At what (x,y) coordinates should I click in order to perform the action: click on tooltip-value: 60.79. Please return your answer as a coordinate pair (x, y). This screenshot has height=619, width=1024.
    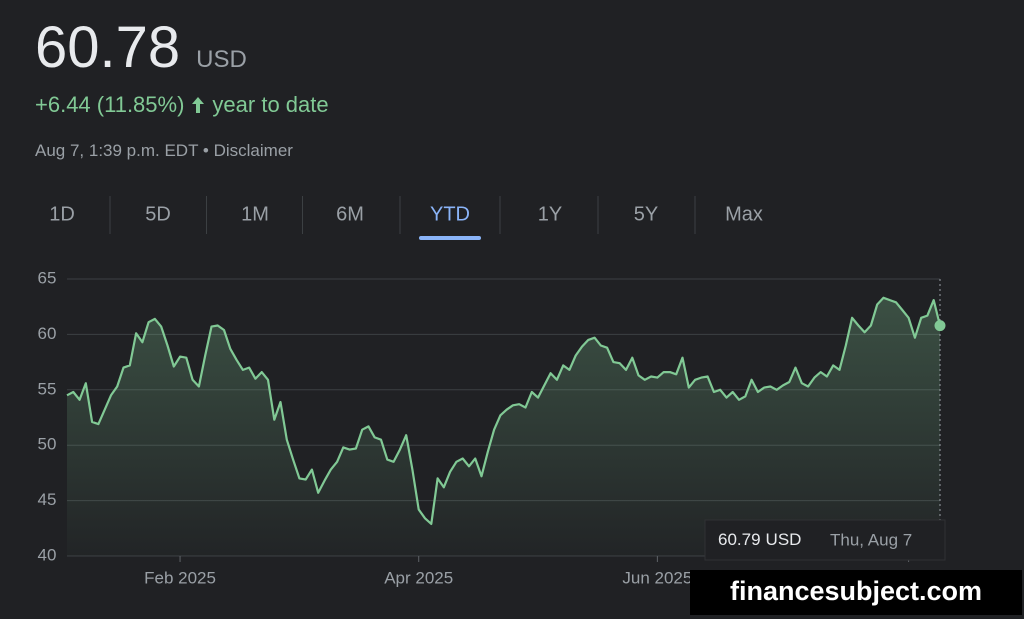
    Looking at the image, I should click on (739, 539).